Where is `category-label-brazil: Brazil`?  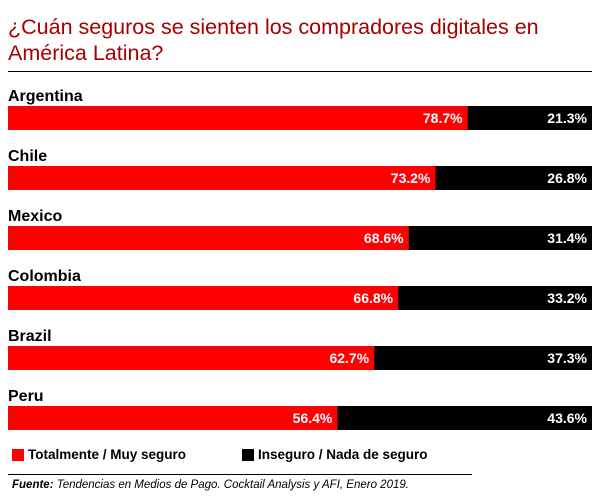 category-label-brazil: Brazil is located at coordinates (30, 336).